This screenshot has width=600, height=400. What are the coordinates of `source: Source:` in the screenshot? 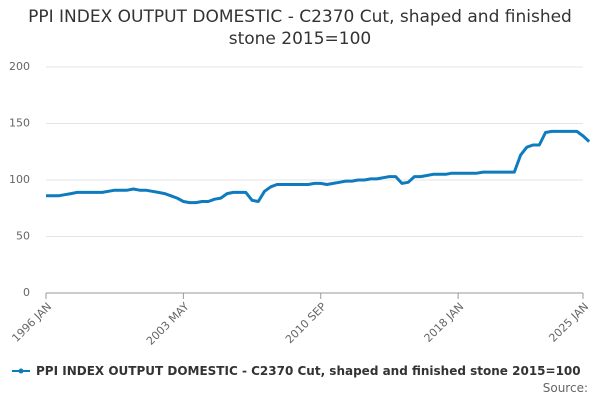 It's located at (565, 388).